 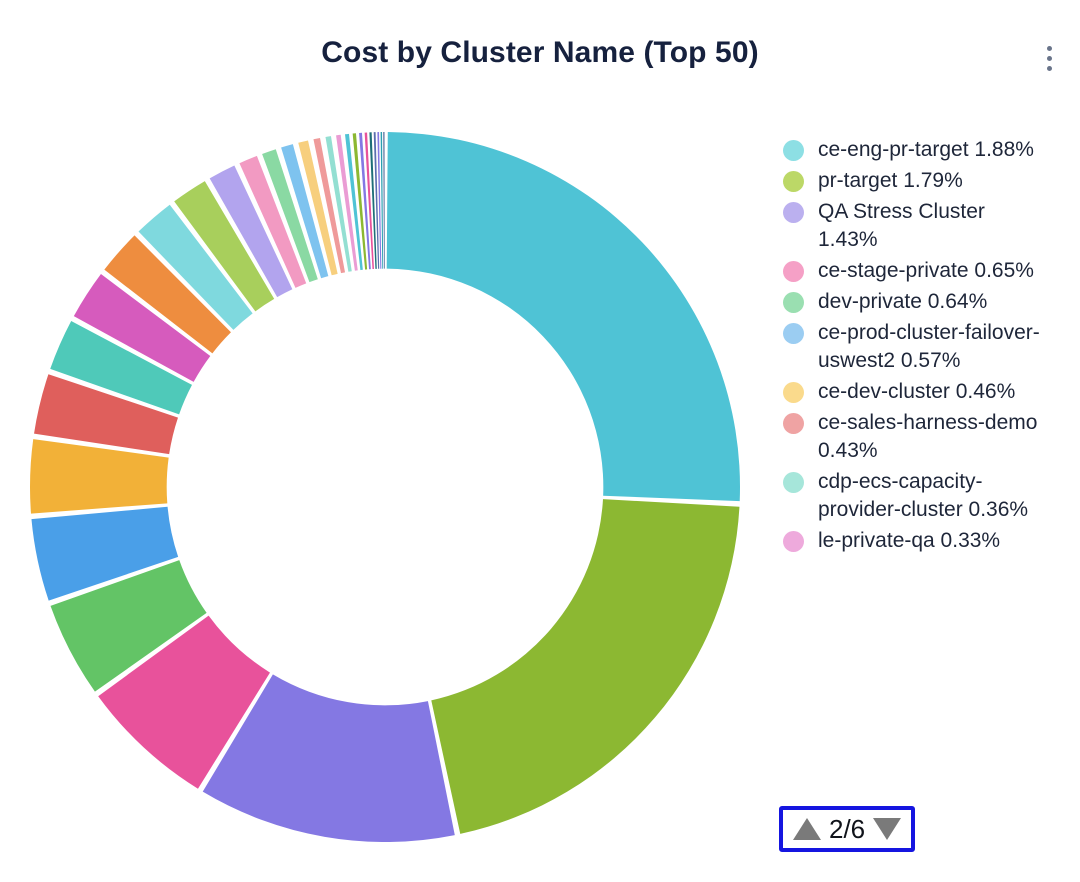 I want to click on triangle-down-icon, so click(x=887, y=829).